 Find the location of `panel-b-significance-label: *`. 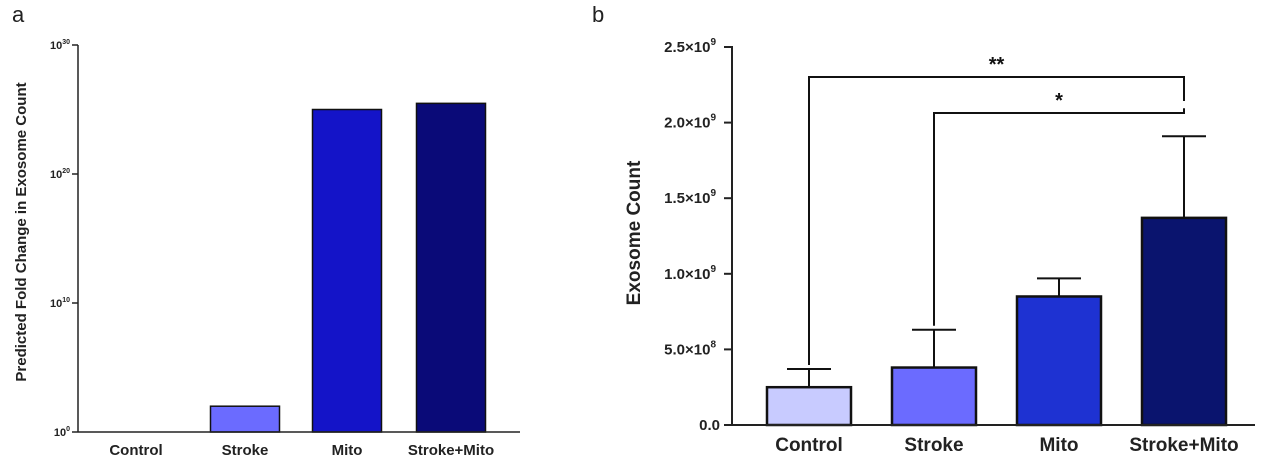

panel-b-significance-label: * is located at coordinates (1059, 101).